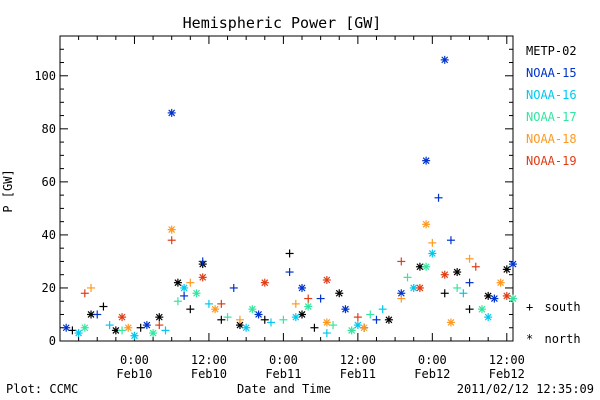  I want to click on footer-plot-source: Plot: CCMC, so click(42, 389).